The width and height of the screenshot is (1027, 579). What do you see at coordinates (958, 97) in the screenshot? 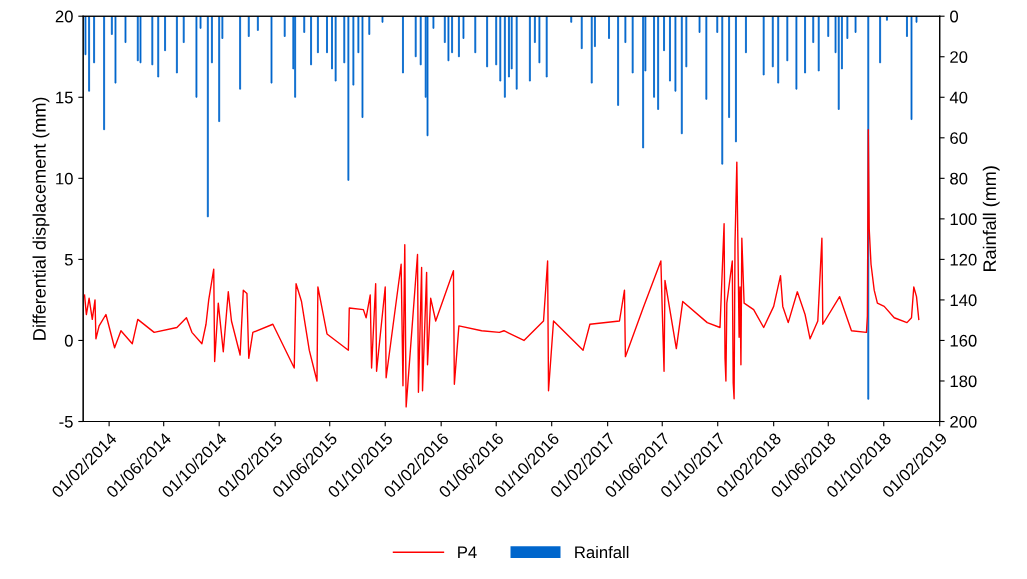
I see `y2-tick-label: 40` at bounding box center [958, 97].